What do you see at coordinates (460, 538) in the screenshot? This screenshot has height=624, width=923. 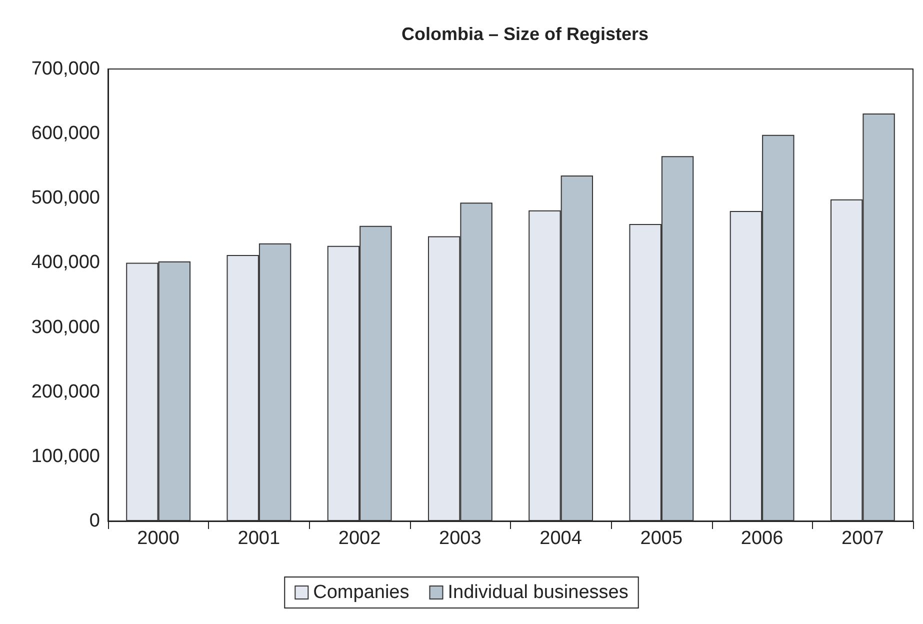 I see `x-tick-label: 2003` at bounding box center [460, 538].